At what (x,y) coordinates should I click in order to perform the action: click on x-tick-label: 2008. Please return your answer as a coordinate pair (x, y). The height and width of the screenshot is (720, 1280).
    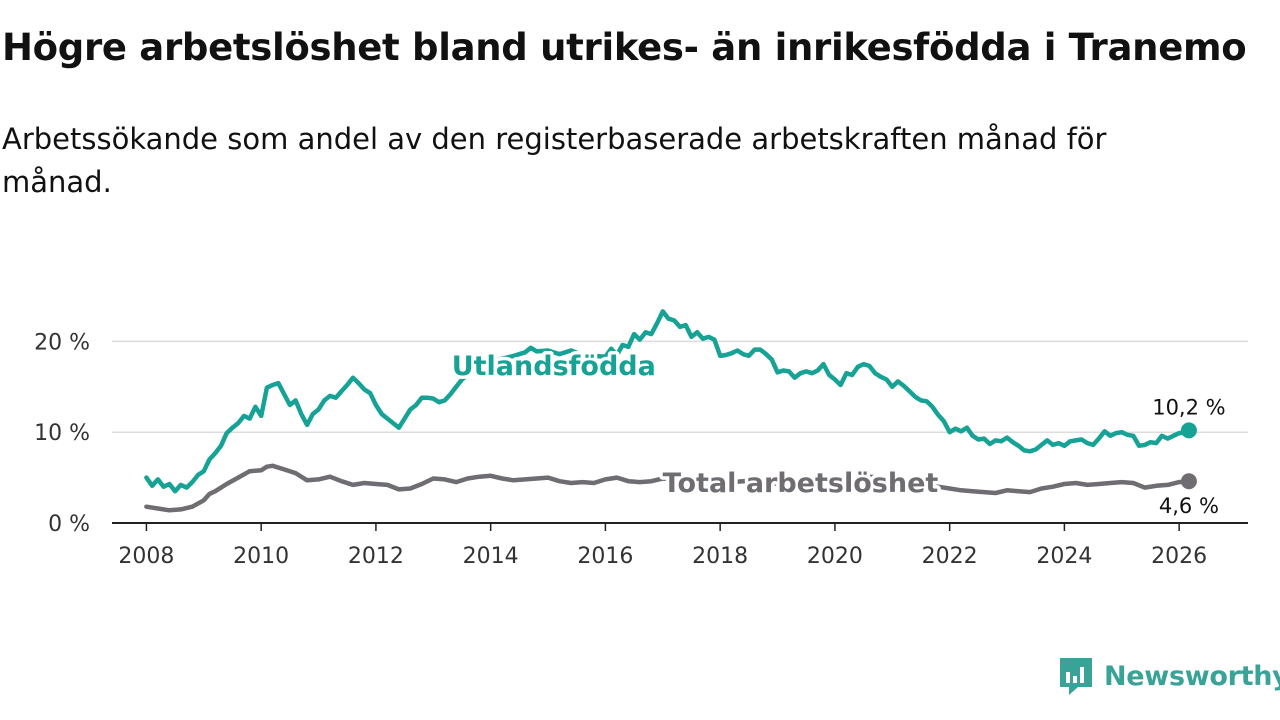
    Looking at the image, I should click on (146, 556).